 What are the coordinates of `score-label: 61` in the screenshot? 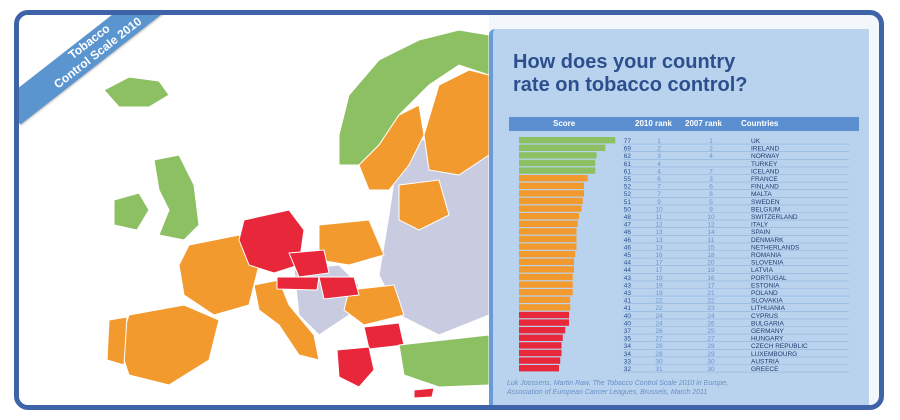 It's located at (628, 171).